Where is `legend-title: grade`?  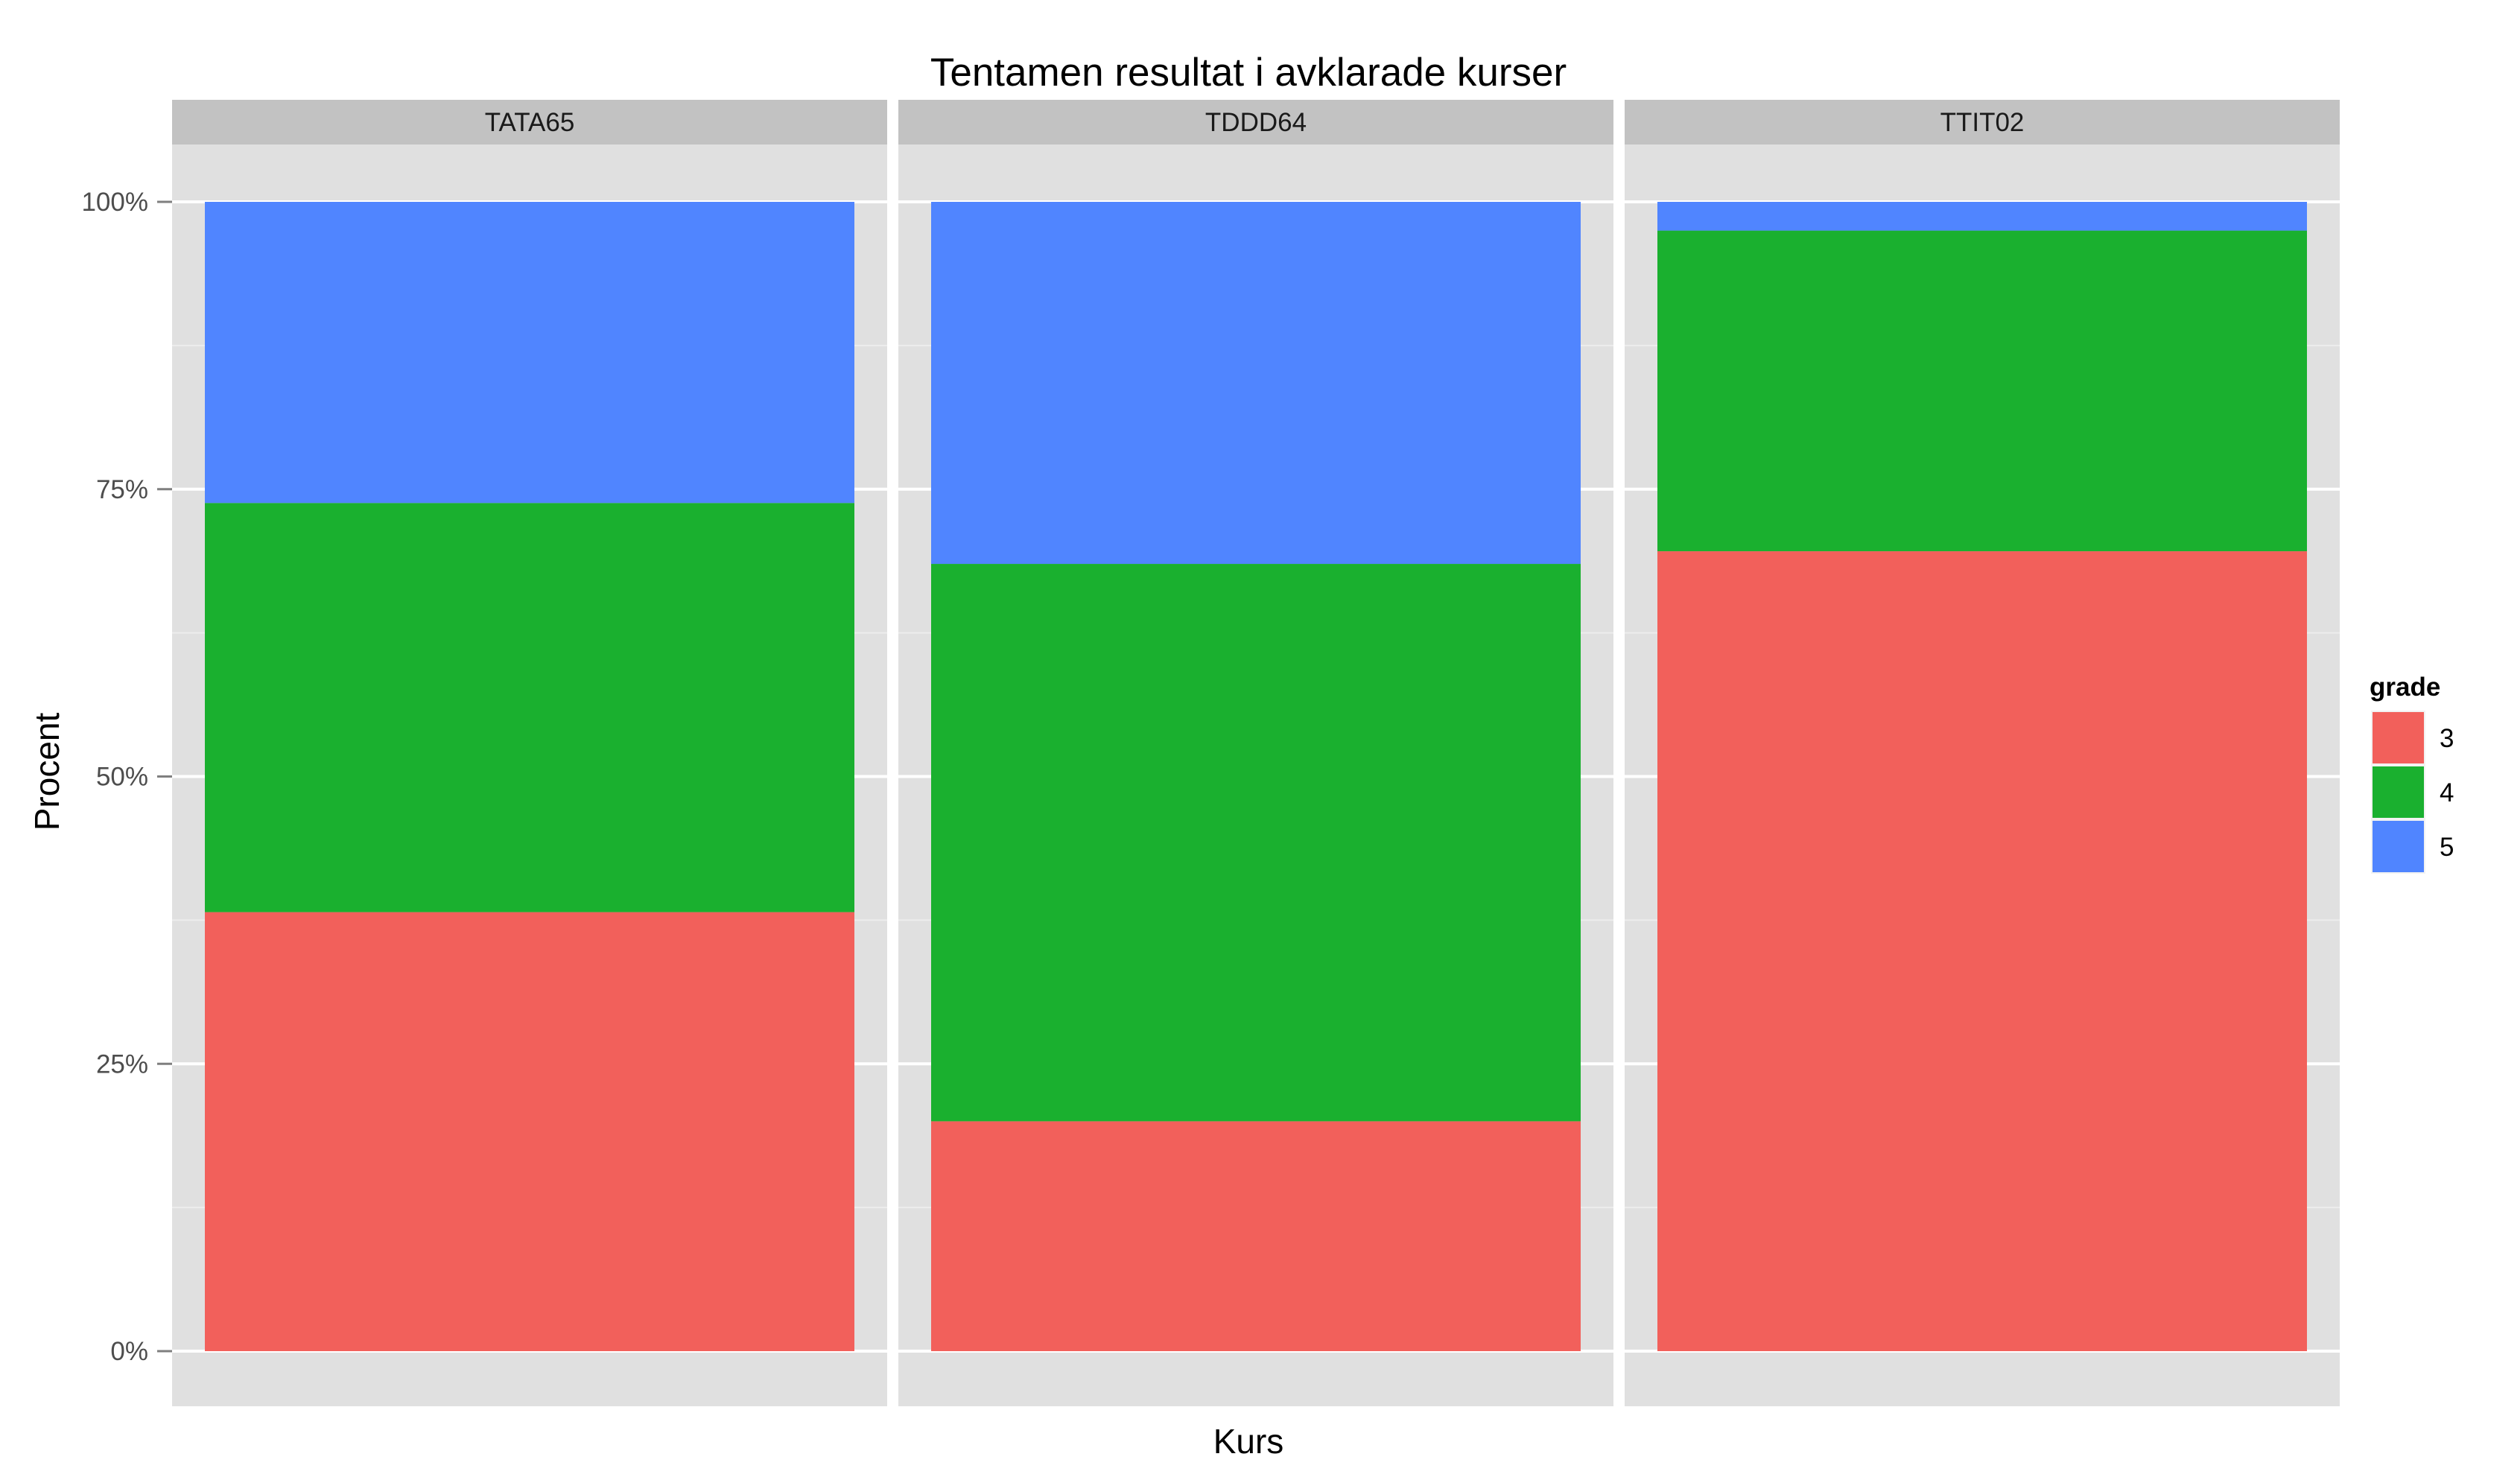
legend-title: grade is located at coordinates (2405, 688).